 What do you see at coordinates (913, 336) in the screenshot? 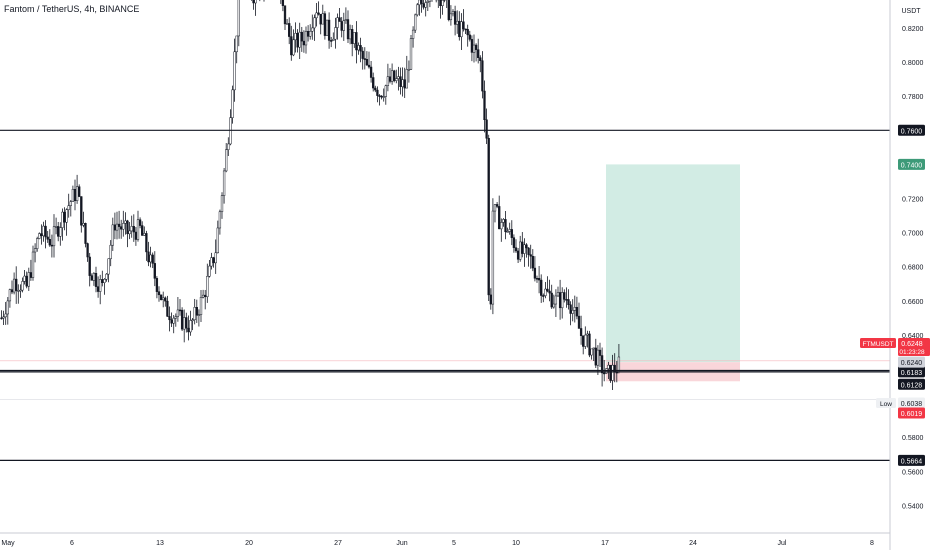
I see `price-tick-label: 0.6400` at bounding box center [913, 336].